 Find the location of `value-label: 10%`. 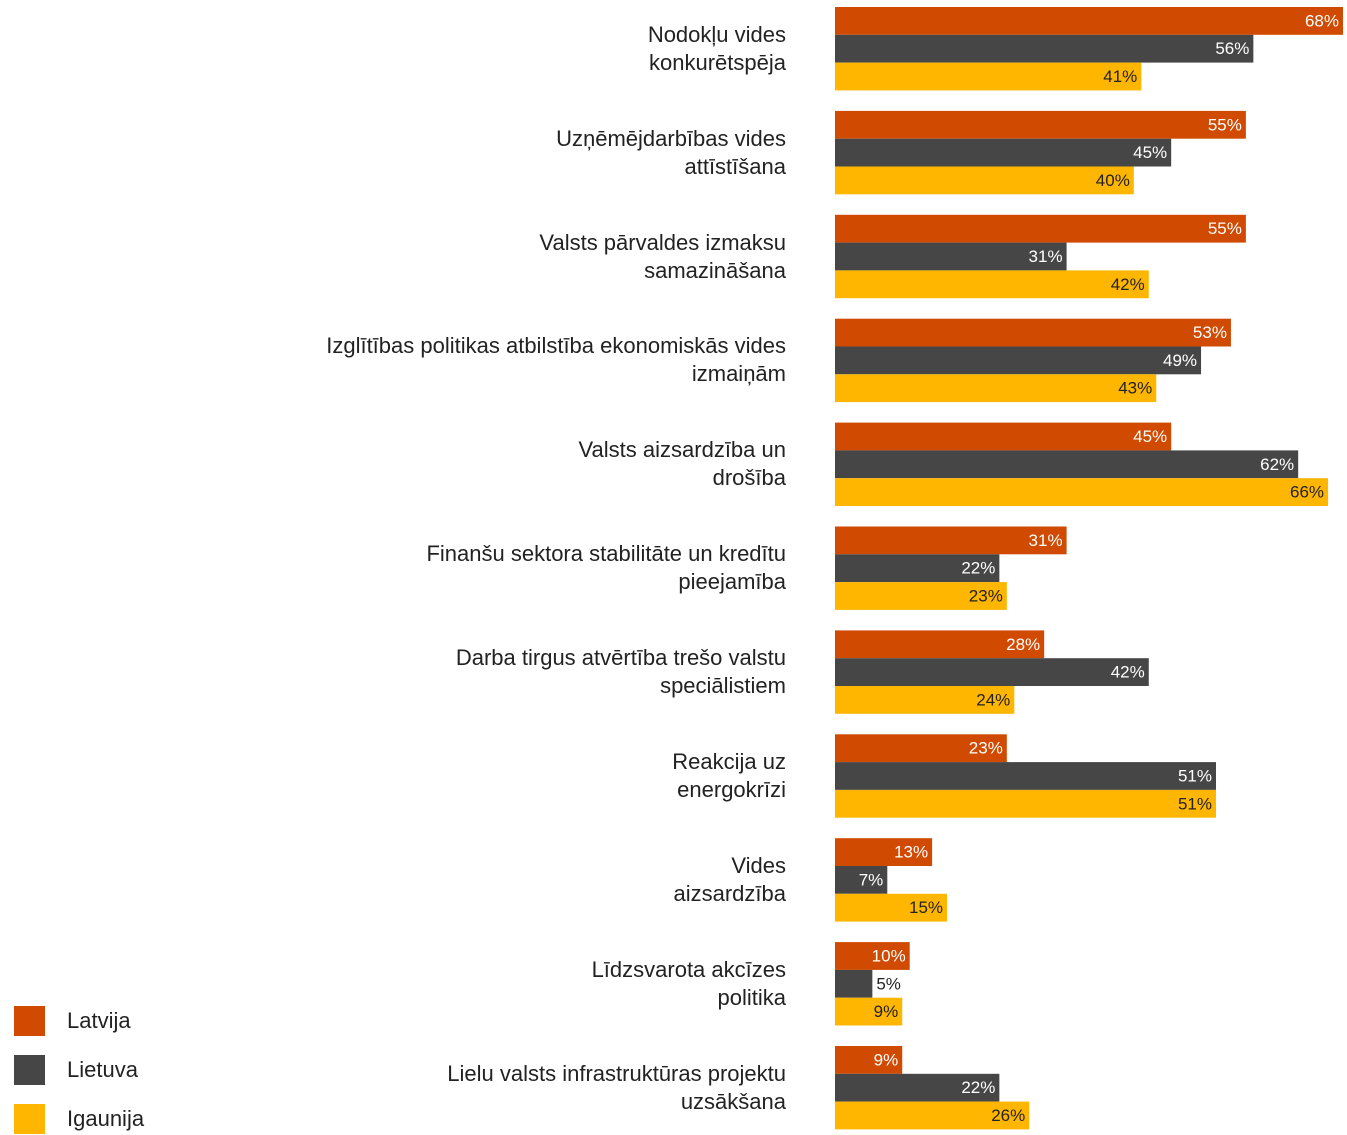

value-label: 10% is located at coordinates (889, 955).